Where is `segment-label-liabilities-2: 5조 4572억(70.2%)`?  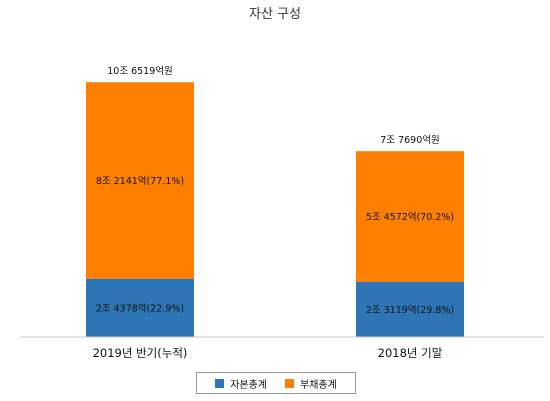
segment-label-liabilities-2: 5조 4572억(70.2%) is located at coordinates (410, 217).